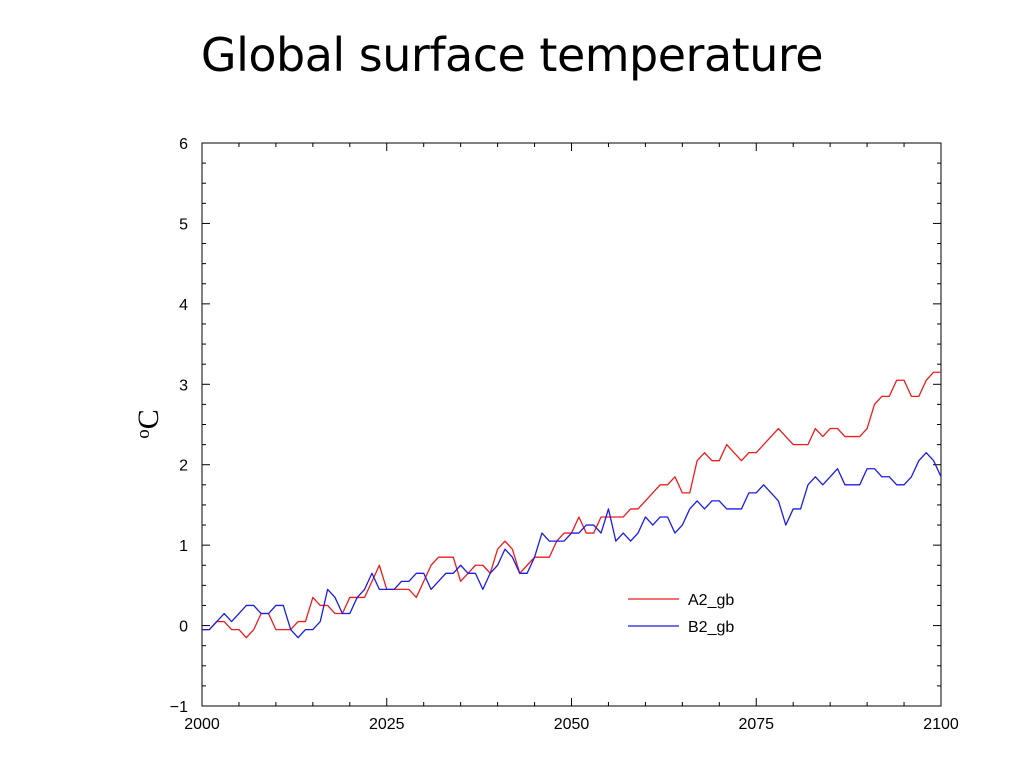  Describe the element at coordinates (941, 724) in the screenshot. I see `x-tick-label: 2100` at that location.